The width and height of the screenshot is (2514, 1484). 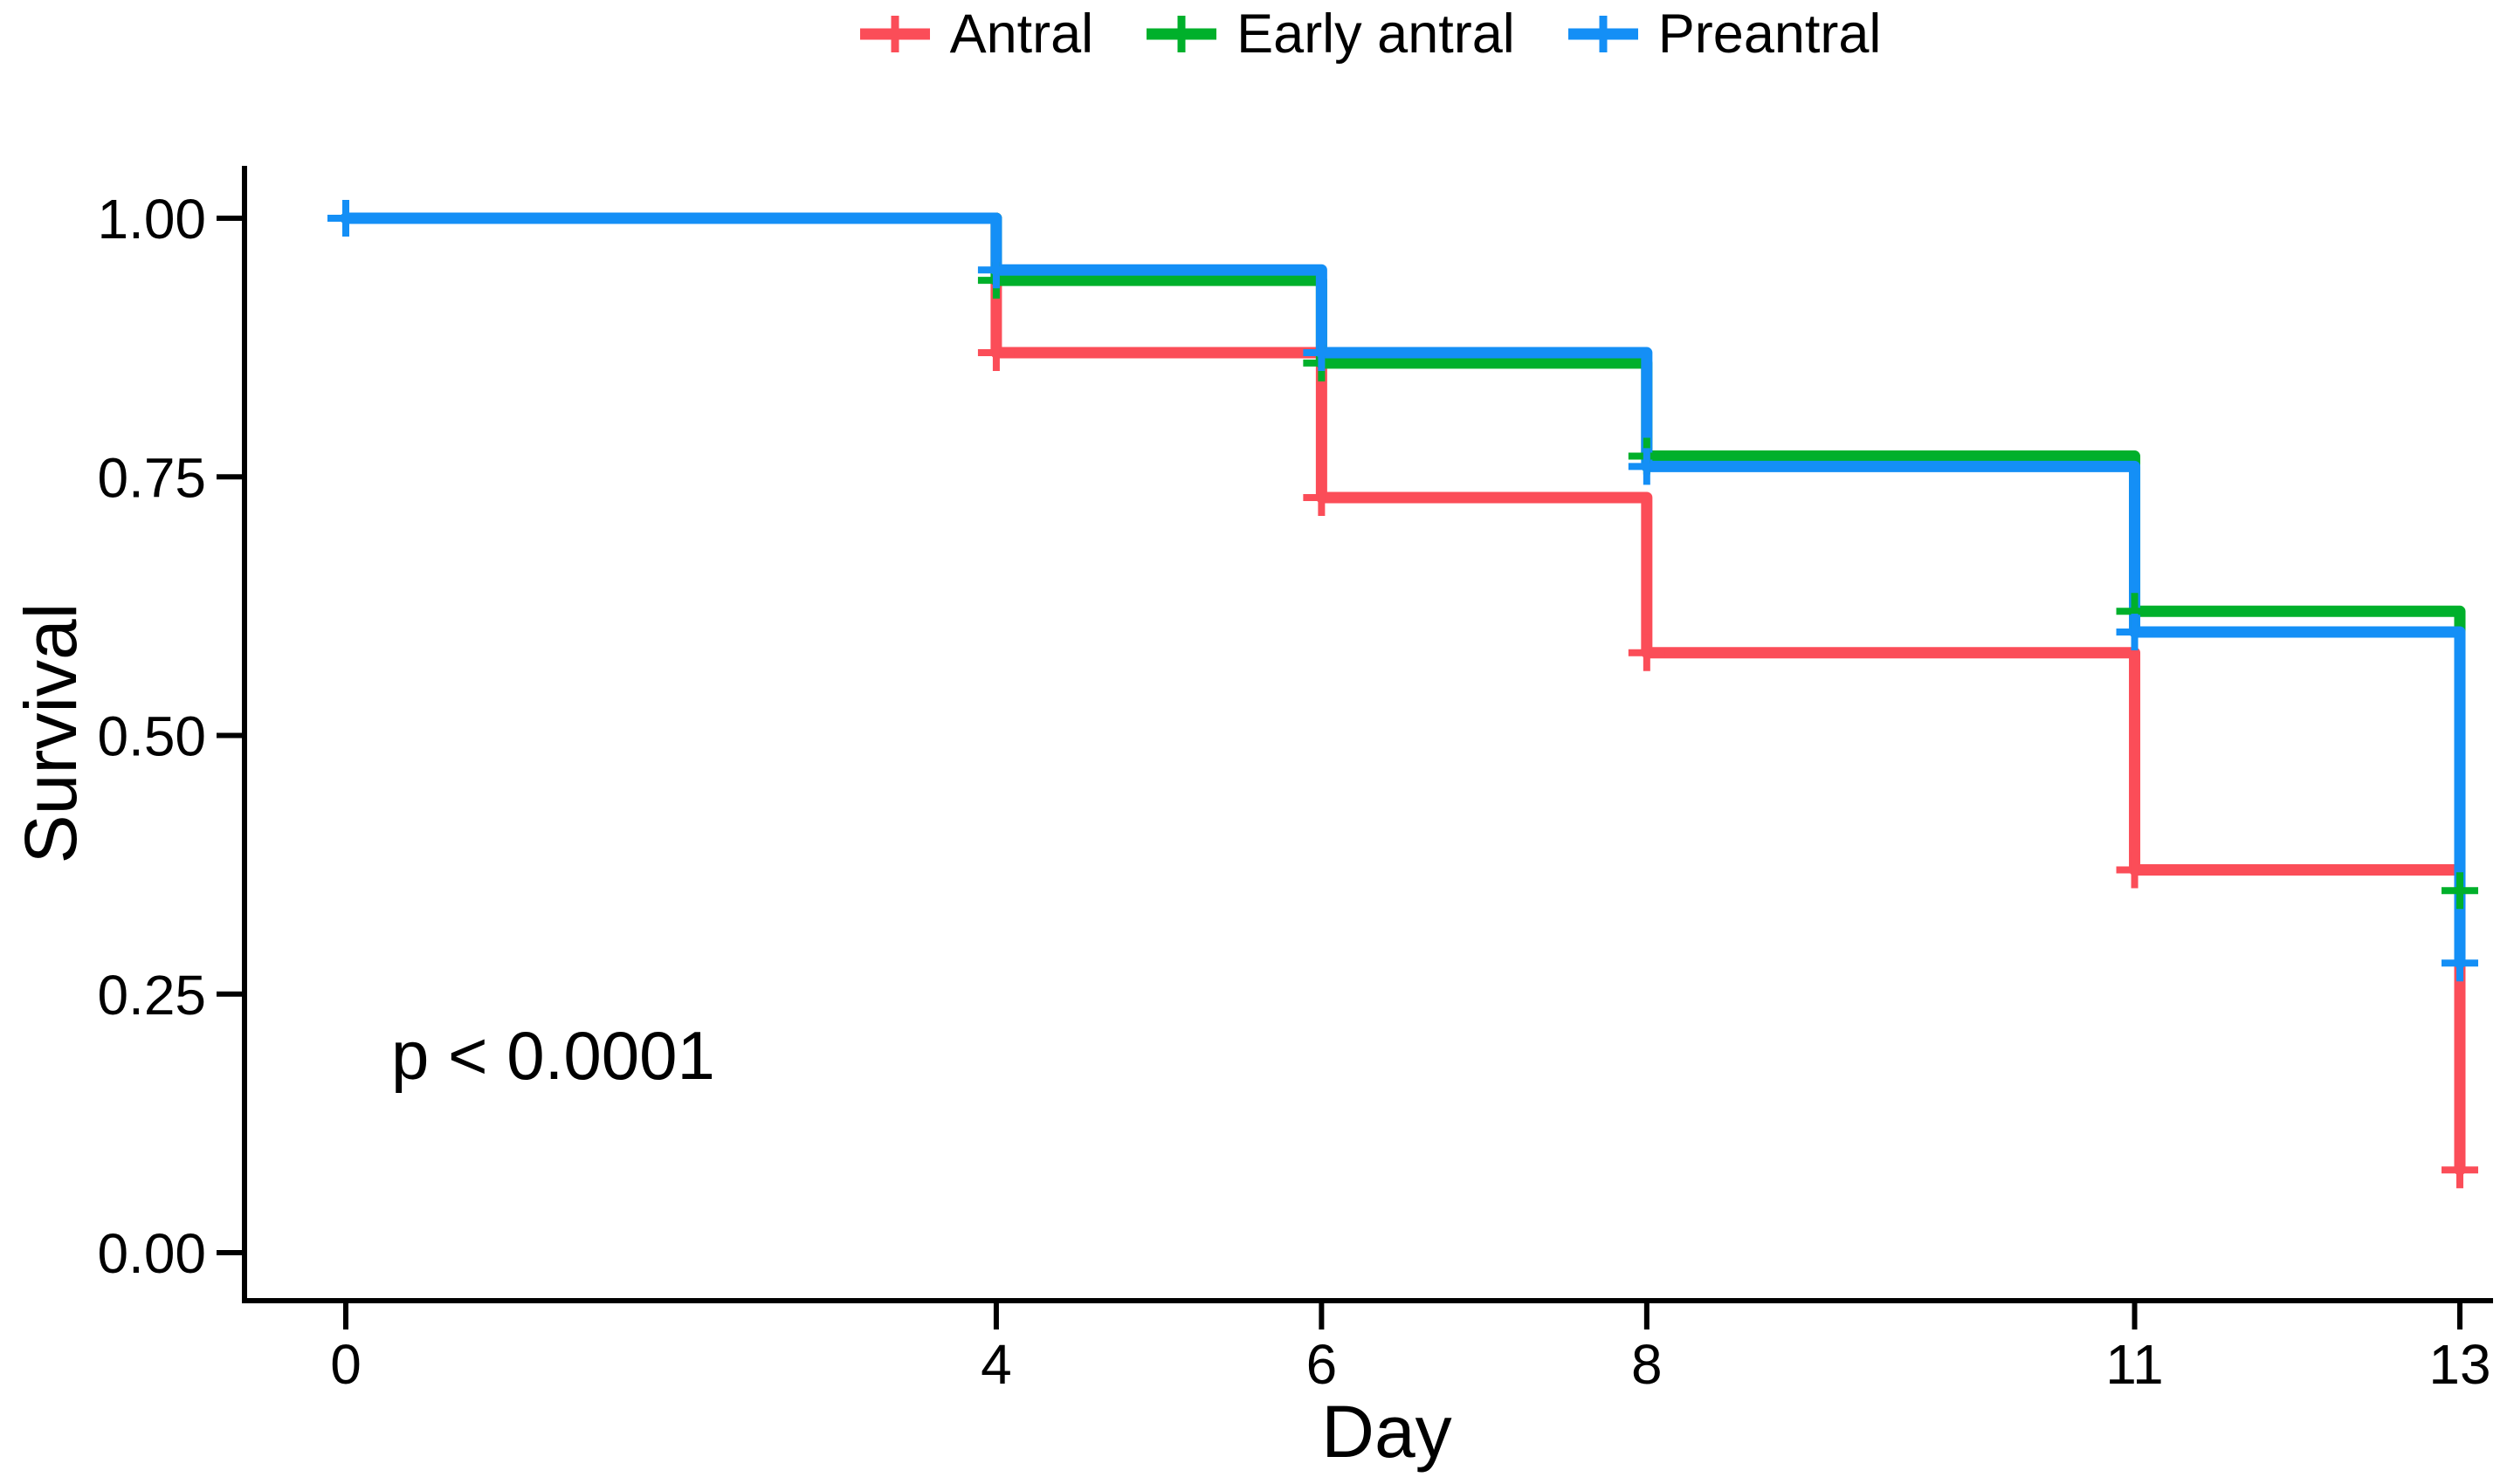 I want to click on x-tick-label: 4, so click(x=996, y=1365).